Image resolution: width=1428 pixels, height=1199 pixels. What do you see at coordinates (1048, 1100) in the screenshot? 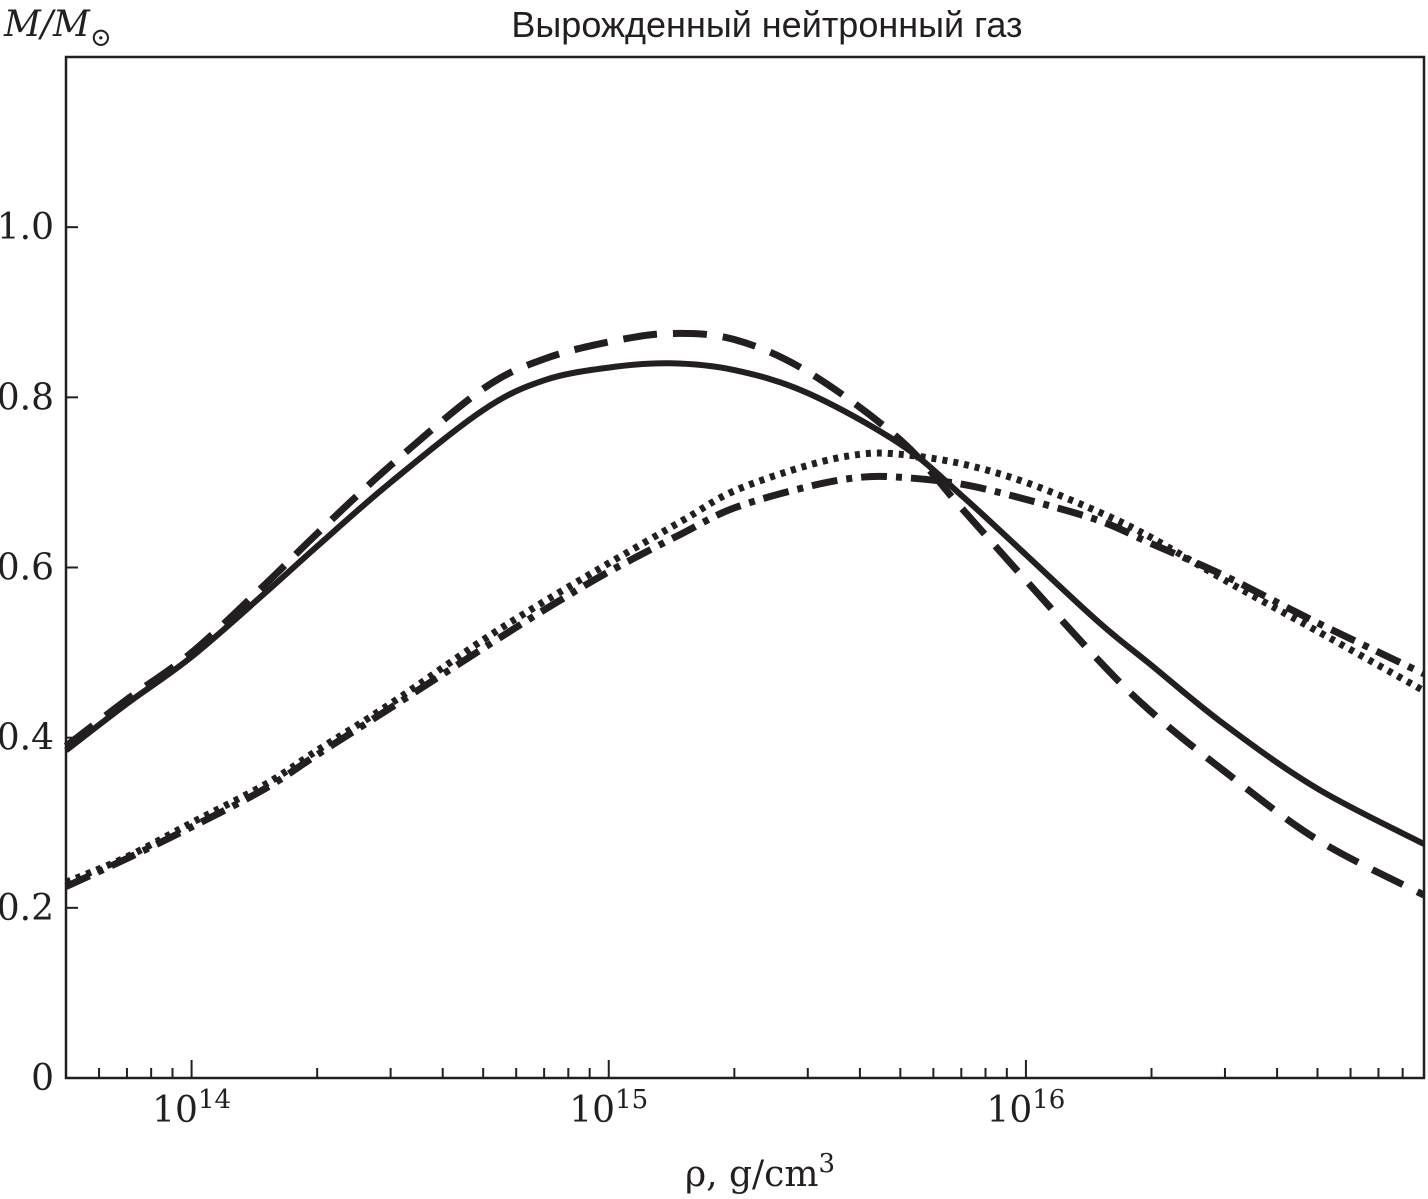
I see `x-tick-exp: 16` at bounding box center [1048, 1100].